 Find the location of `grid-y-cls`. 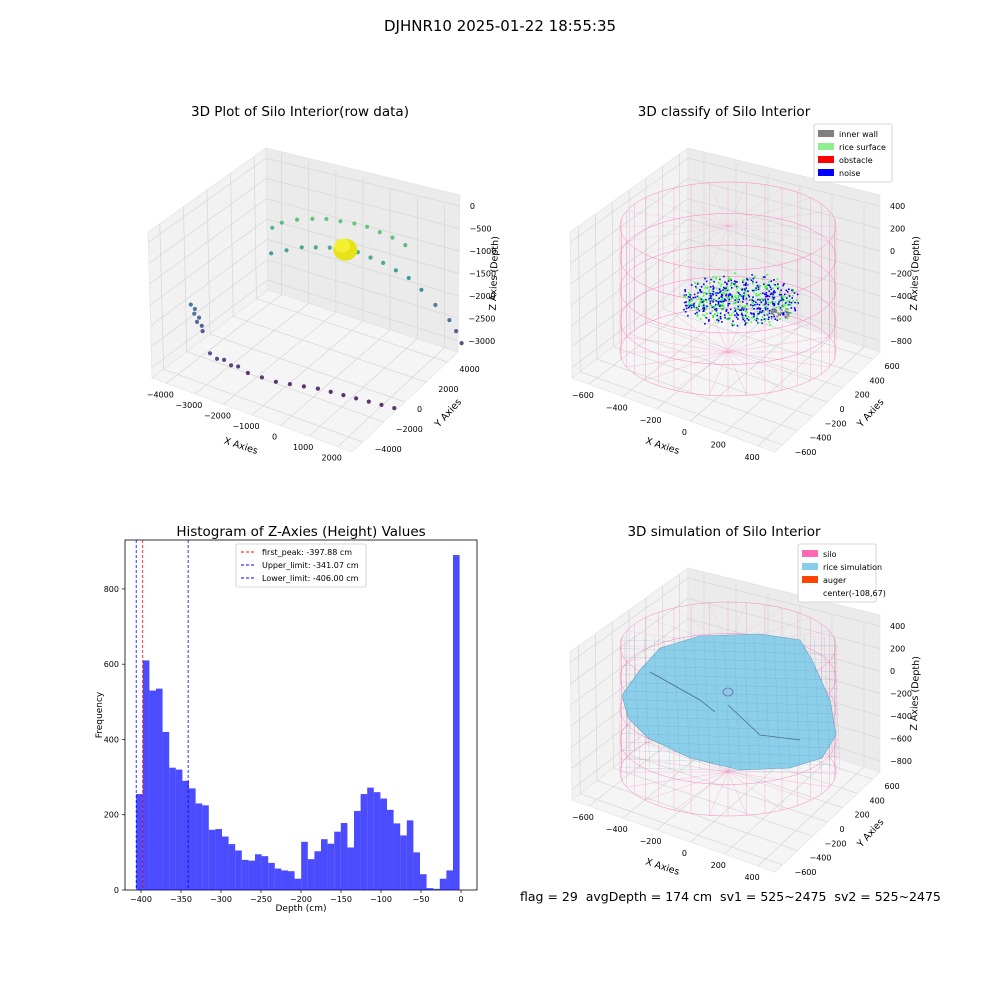

grid-y-cls is located at coordinates (680, 335).